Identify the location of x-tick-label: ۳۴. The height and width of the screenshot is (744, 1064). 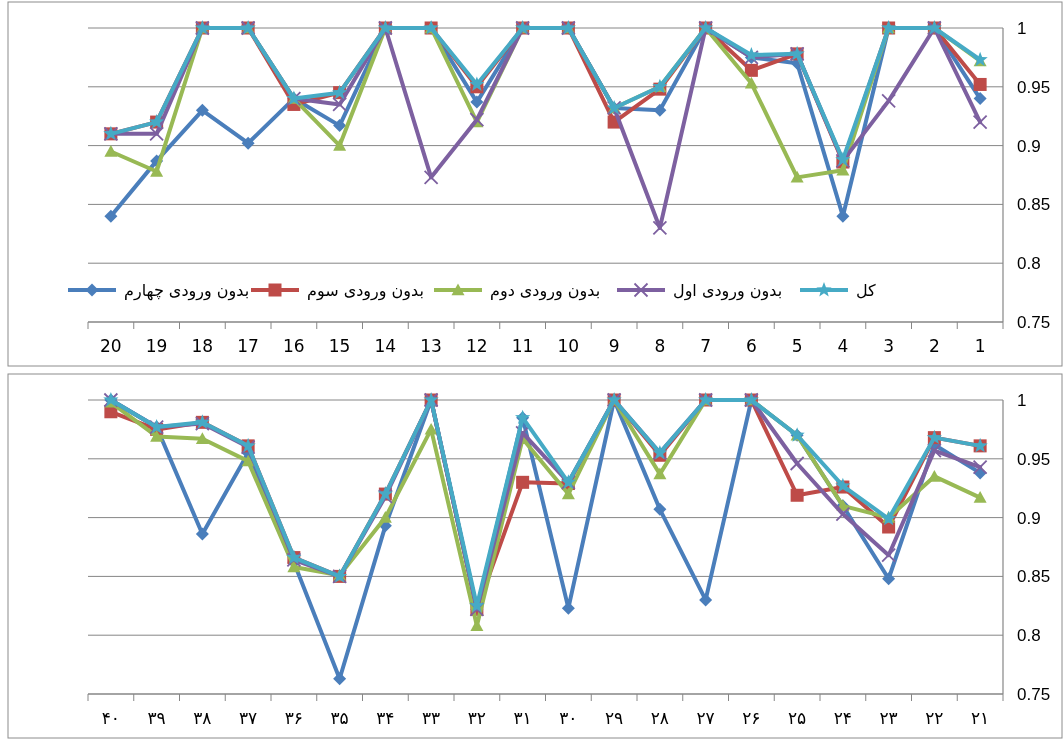
(385, 718).